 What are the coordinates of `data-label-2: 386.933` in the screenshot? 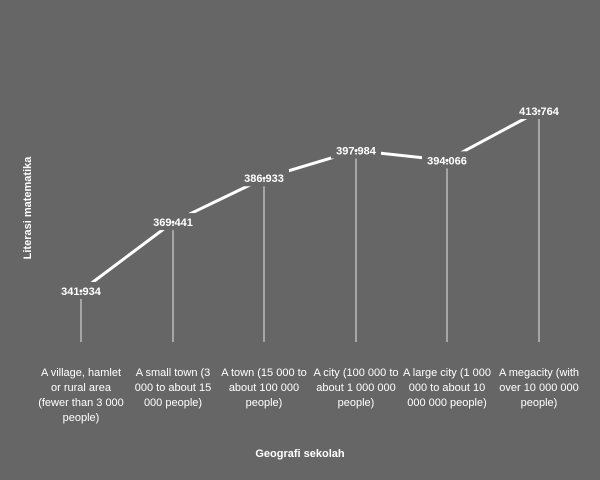 It's located at (264, 179).